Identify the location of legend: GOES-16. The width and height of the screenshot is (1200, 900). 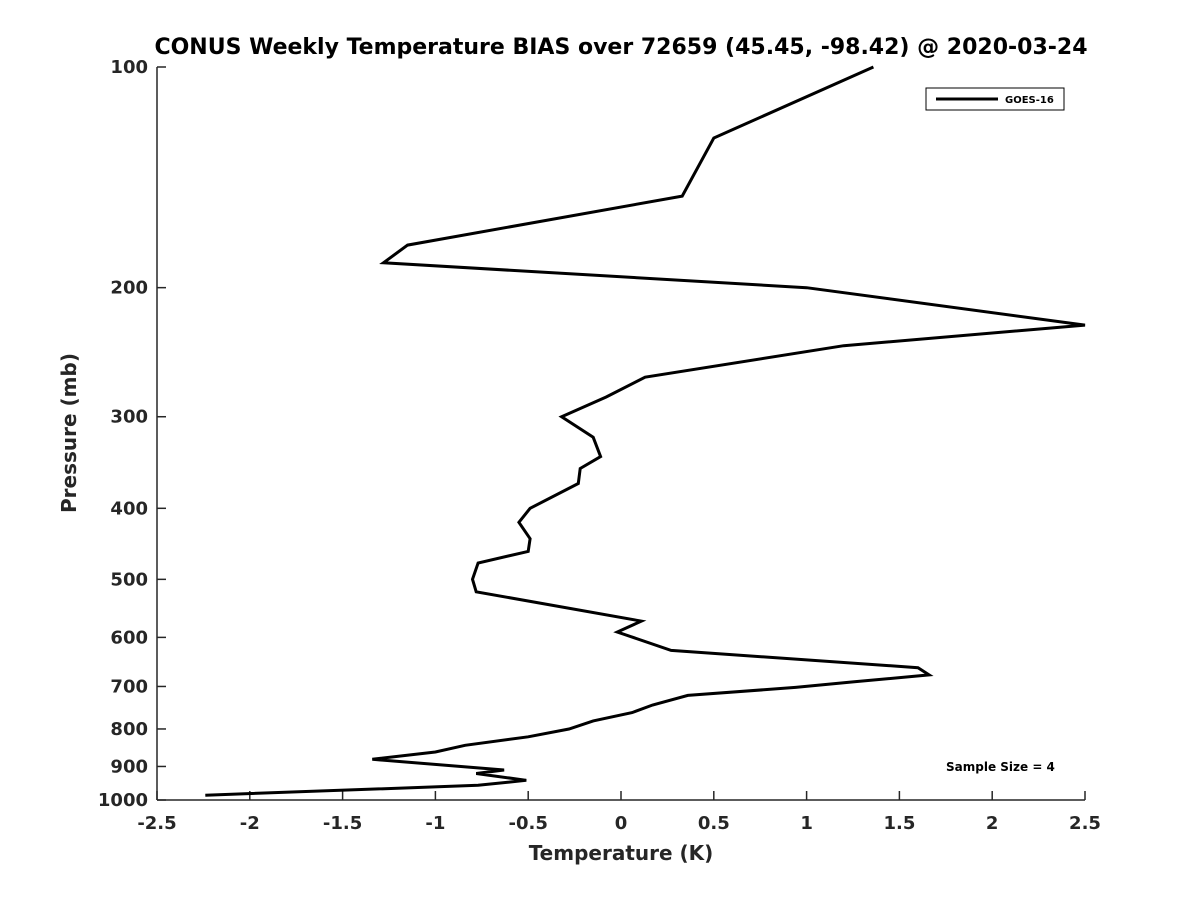
(995, 99).